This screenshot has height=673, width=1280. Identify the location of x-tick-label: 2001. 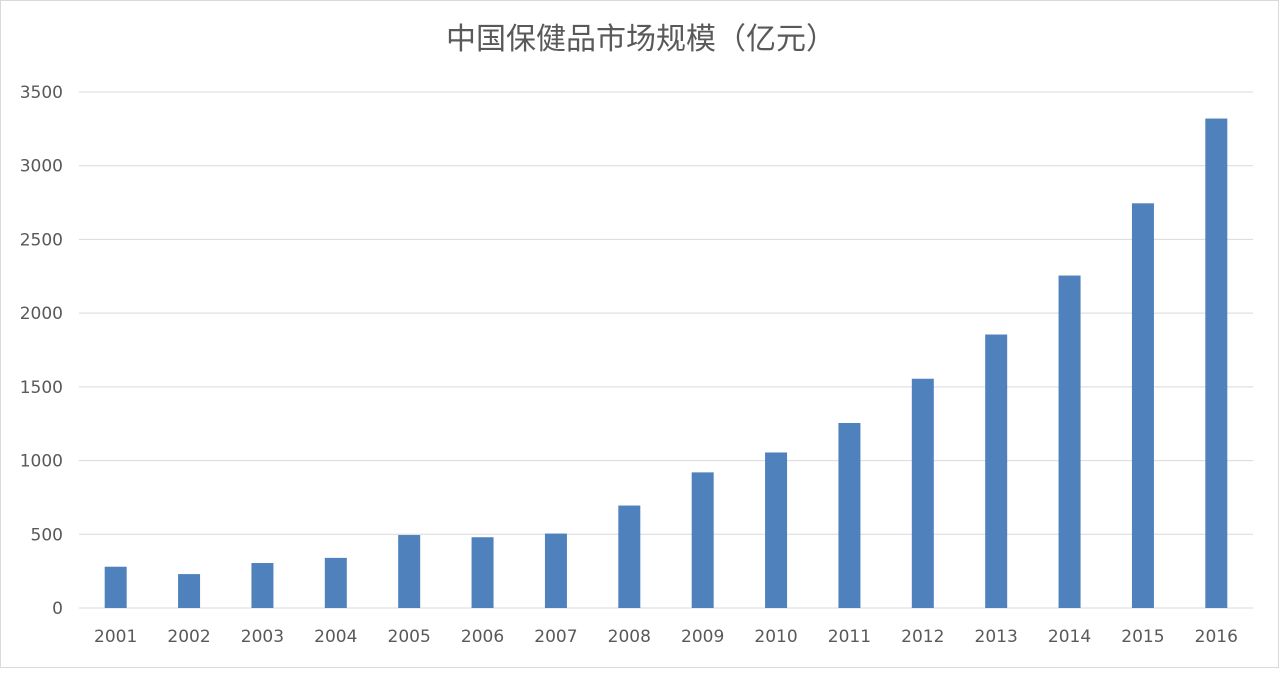
(115, 637).